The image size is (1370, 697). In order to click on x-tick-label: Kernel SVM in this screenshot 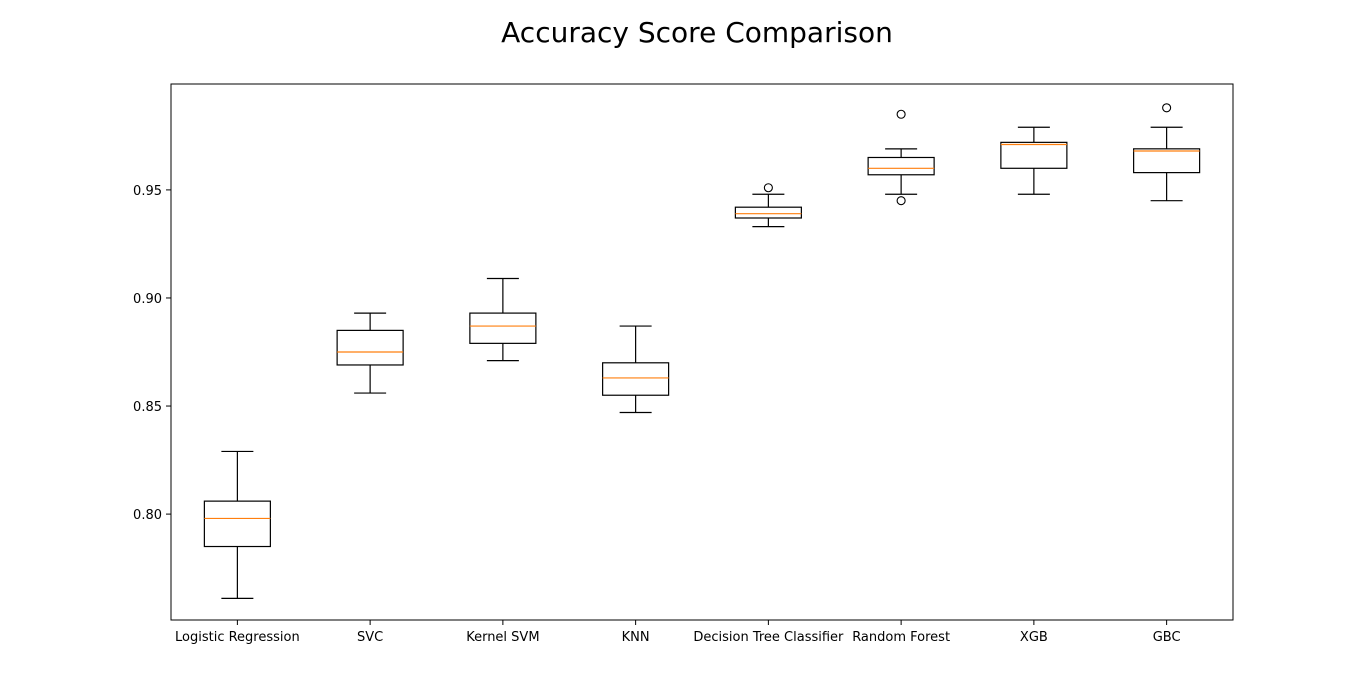, I will do `click(502, 637)`.